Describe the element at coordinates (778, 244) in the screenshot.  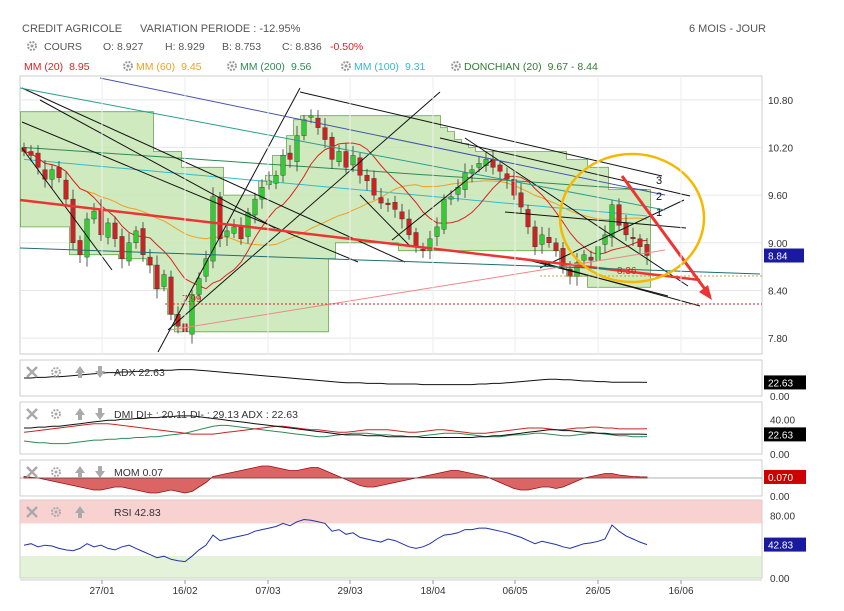
I see `y-tick-label: 9.00` at that location.